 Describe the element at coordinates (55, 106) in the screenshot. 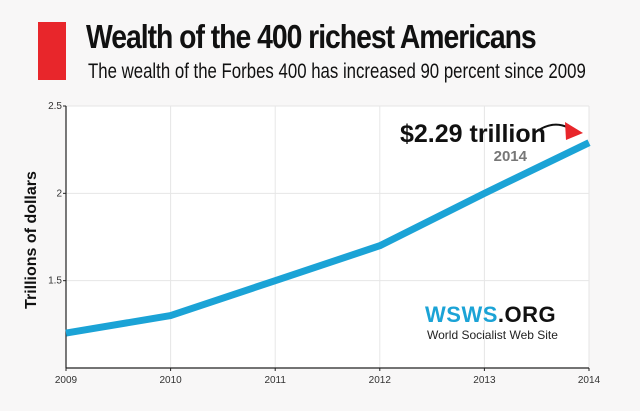

I see `y-tick-label: 2.5` at that location.